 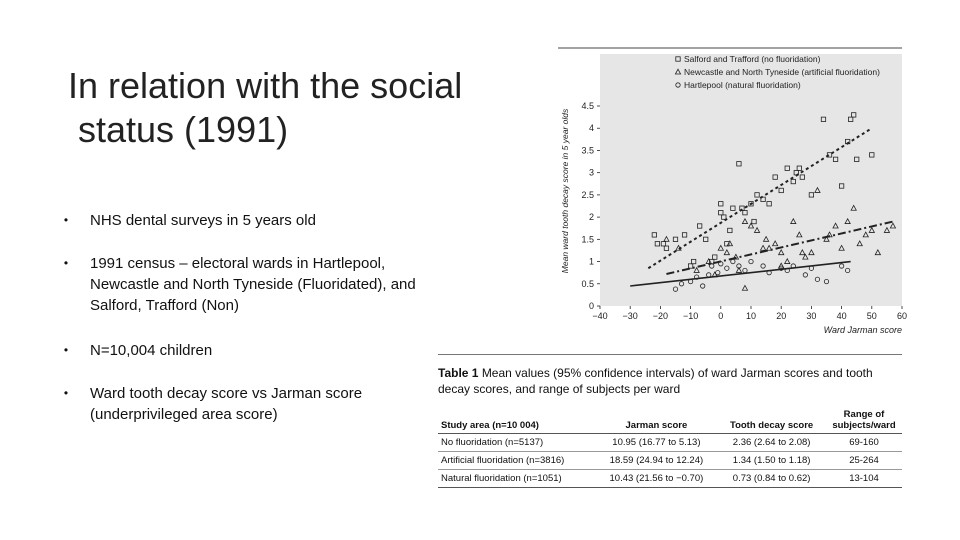 I want to click on table-cell: 25-264, so click(x=864, y=460).